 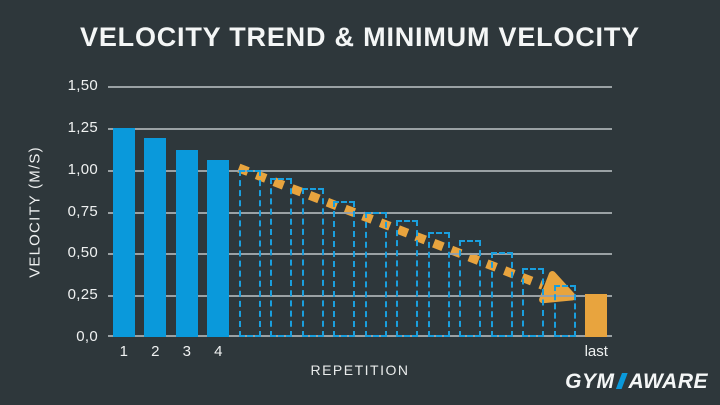 What do you see at coordinates (218, 351) in the screenshot?
I see `x-tick-label-4: 4` at bounding box center [218, 351].